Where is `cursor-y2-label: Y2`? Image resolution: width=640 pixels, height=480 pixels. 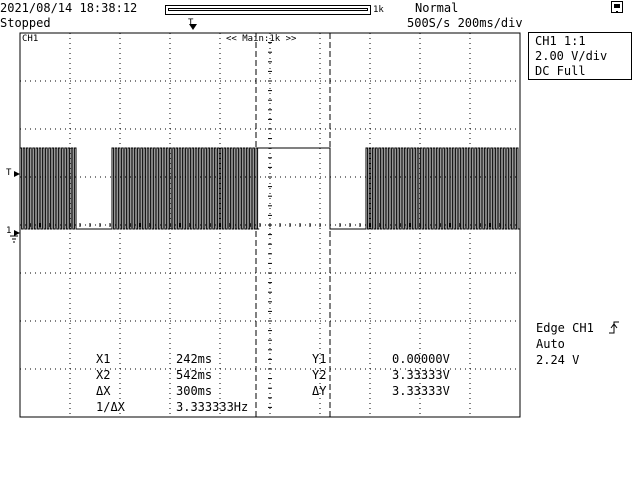 cursor-y2-label: Y2 is located at coordinates (319, 375).